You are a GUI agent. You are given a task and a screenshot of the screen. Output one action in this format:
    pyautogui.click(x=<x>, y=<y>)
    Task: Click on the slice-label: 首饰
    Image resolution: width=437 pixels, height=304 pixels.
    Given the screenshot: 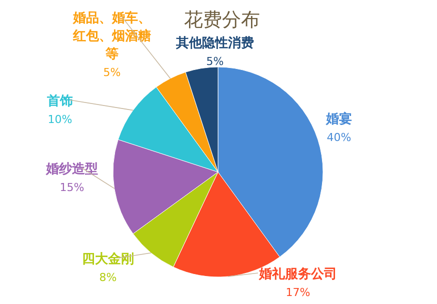 What is the action you would take?
    pyautogui.click(x=59, y=101)
    